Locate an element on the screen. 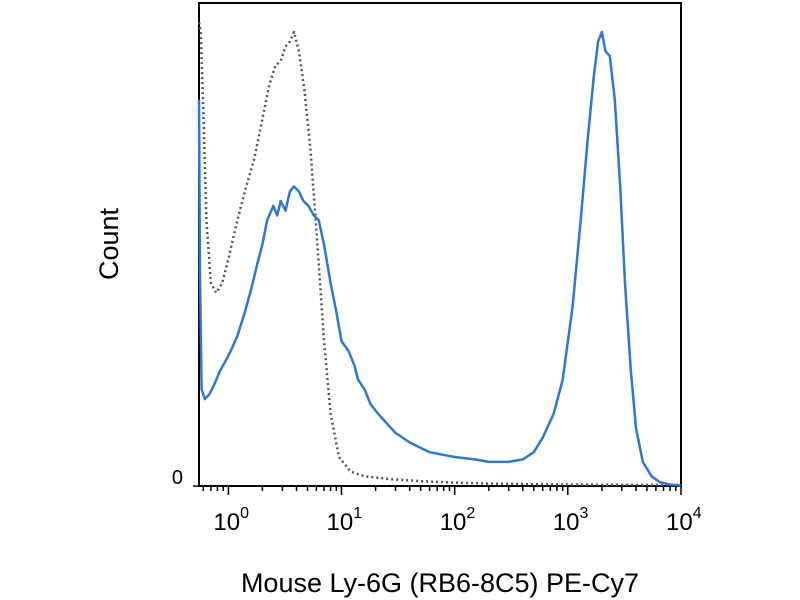 The image size is (800, 600). x-tick-label: 10⁴ is located at coordinates (684, 520).